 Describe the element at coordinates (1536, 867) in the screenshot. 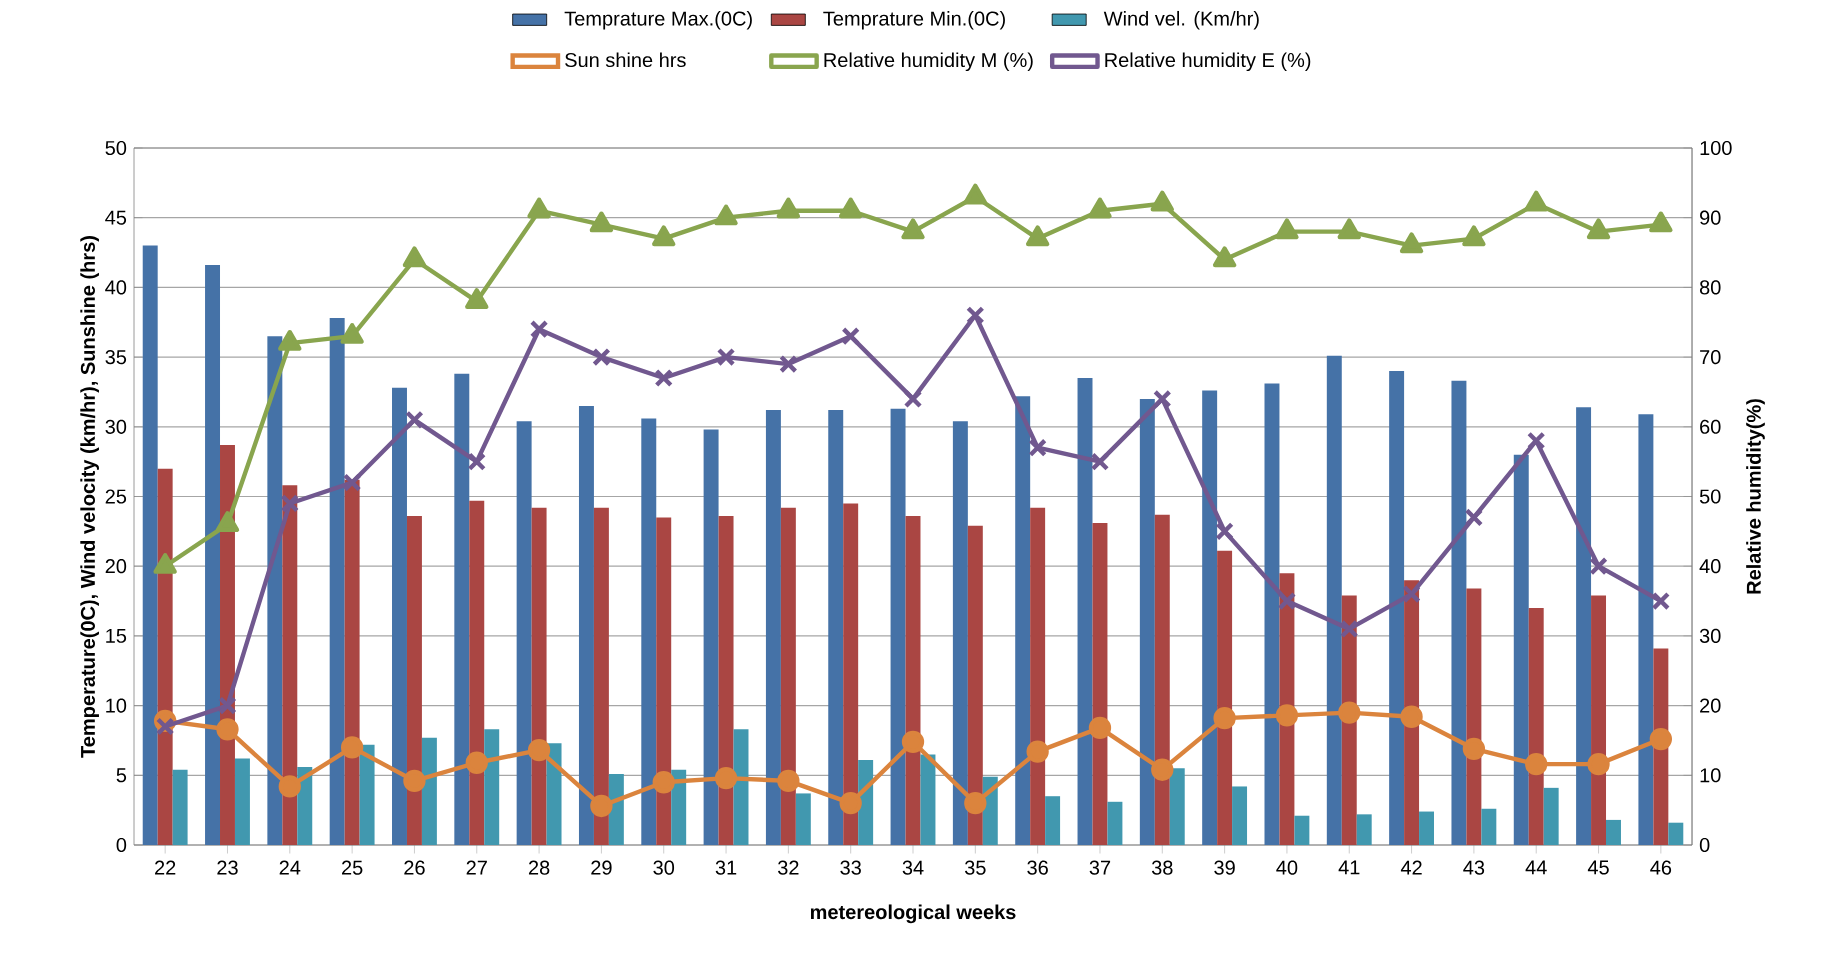

I see `x-tick-label: 44` at that location.